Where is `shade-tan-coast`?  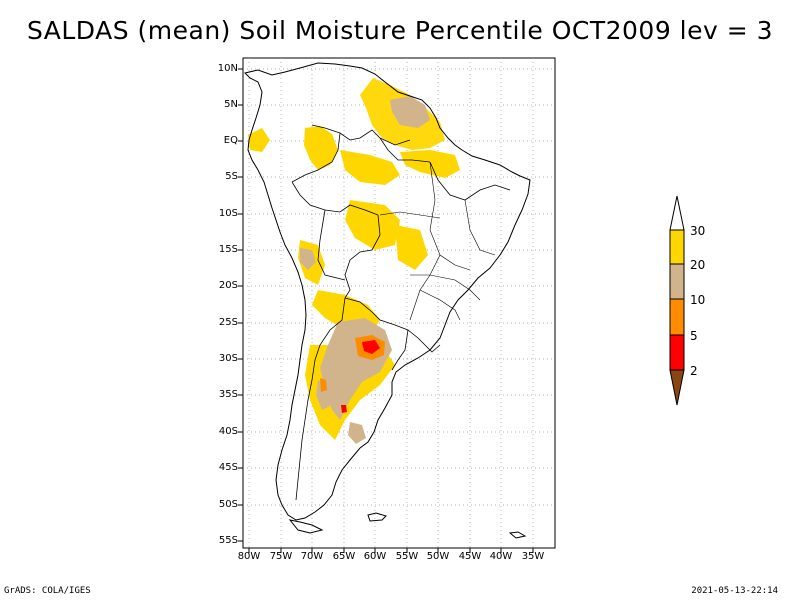
shade-tan-coast is located at coordinates (357, 433).